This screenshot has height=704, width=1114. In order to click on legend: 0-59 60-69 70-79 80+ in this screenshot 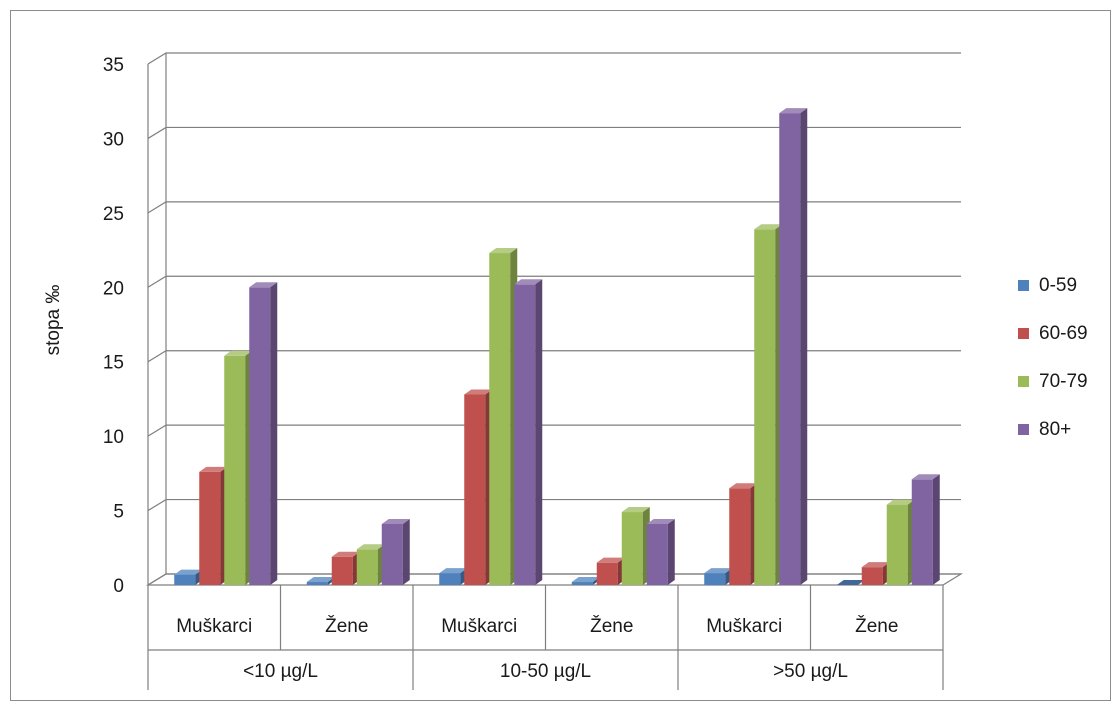, I will do `click(1053, 357)`.